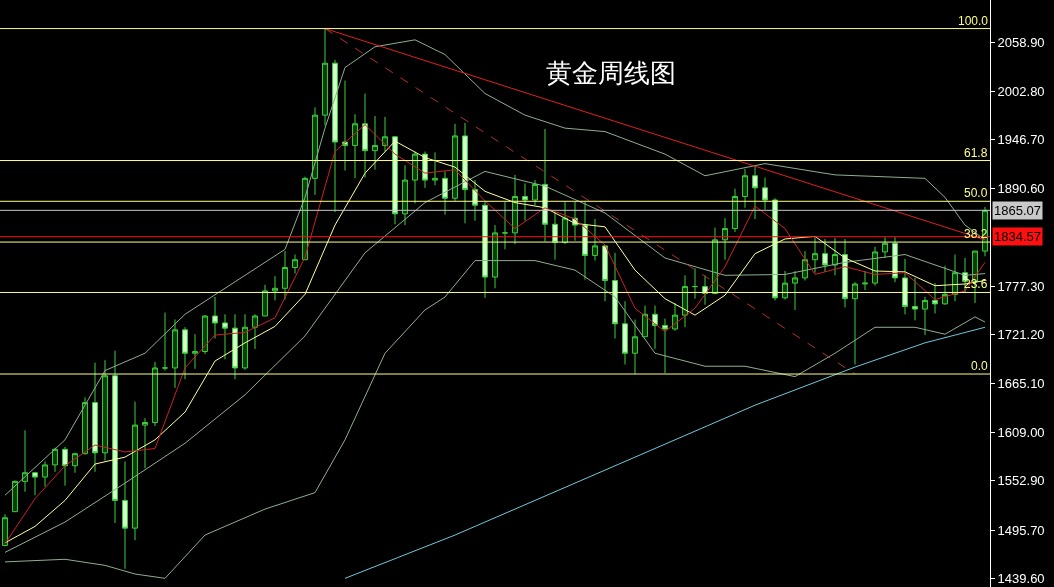  I want to click on y-tick-label: 2058.90, so click(1021, 43).